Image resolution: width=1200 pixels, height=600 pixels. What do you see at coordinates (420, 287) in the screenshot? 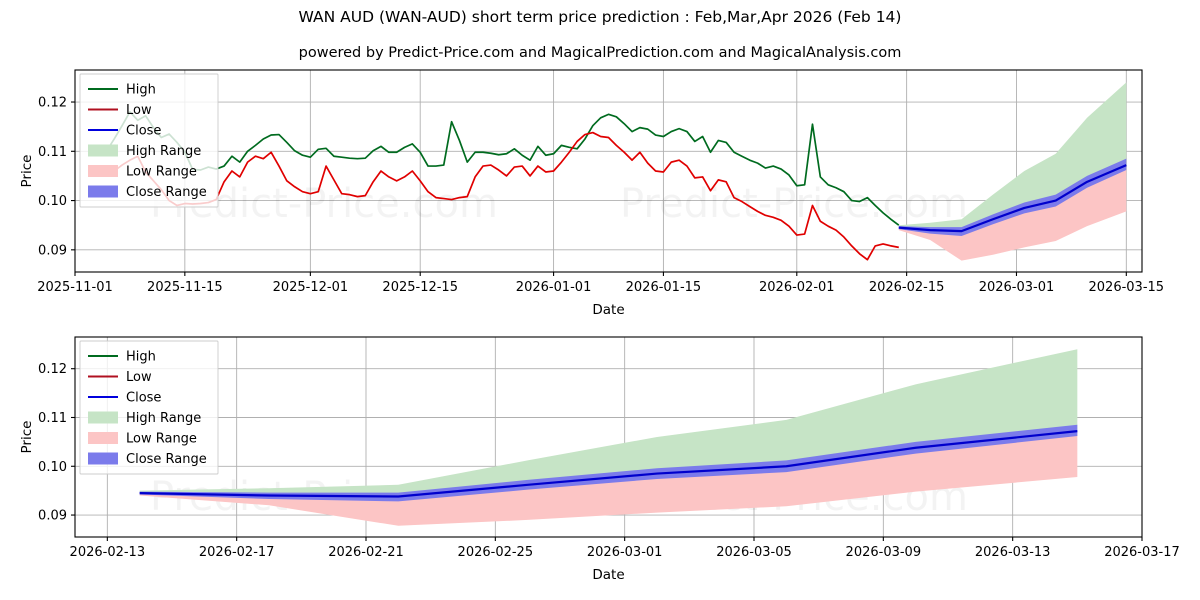
I see `x-tick-label: 2025-12-15` at bounding box center [420, 287].